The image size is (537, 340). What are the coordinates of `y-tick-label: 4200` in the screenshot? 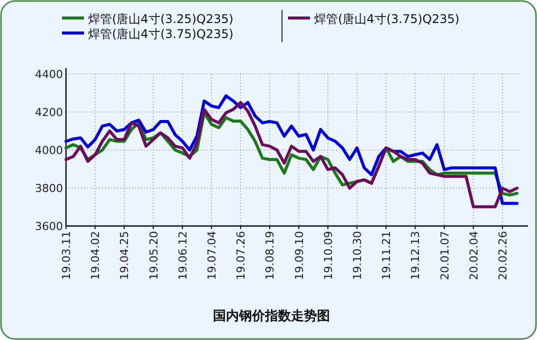 It's located at (49, 112).